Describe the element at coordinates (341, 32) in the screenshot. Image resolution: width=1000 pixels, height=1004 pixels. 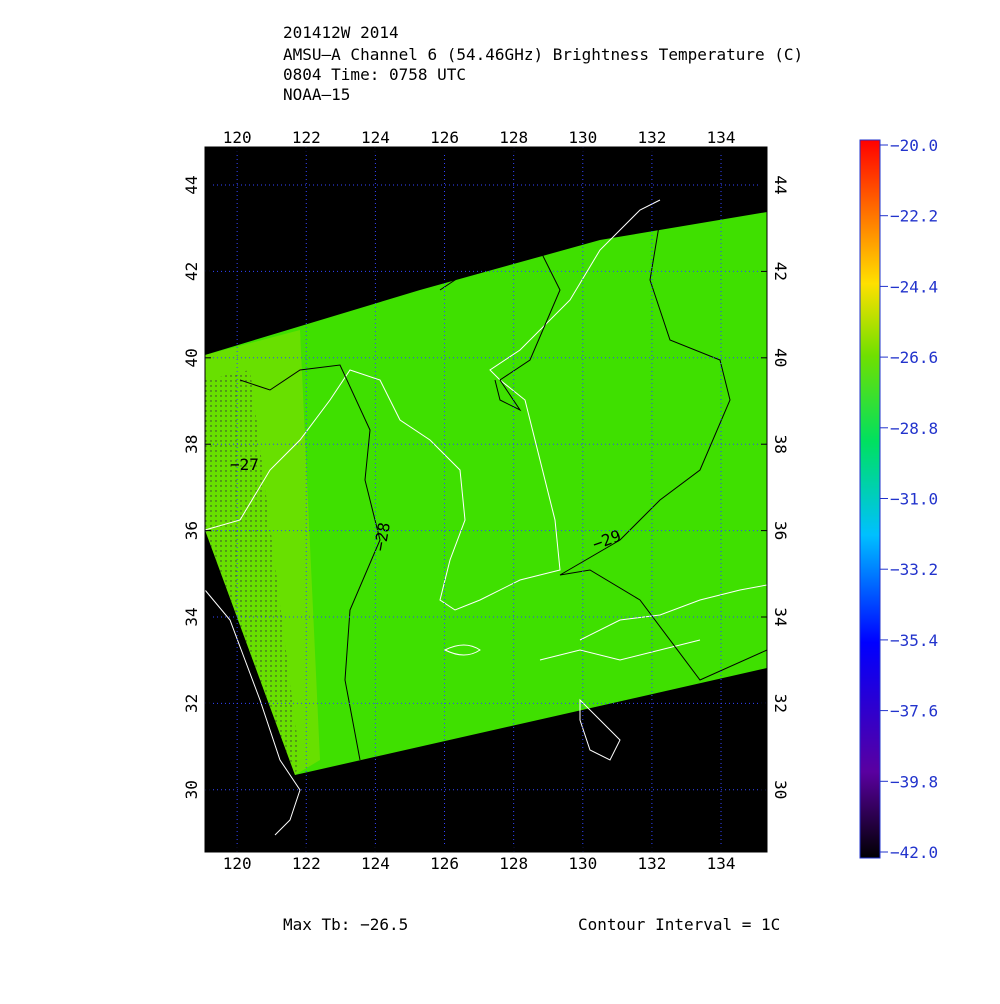
I see `title-line: 201412W 2014` at that location.